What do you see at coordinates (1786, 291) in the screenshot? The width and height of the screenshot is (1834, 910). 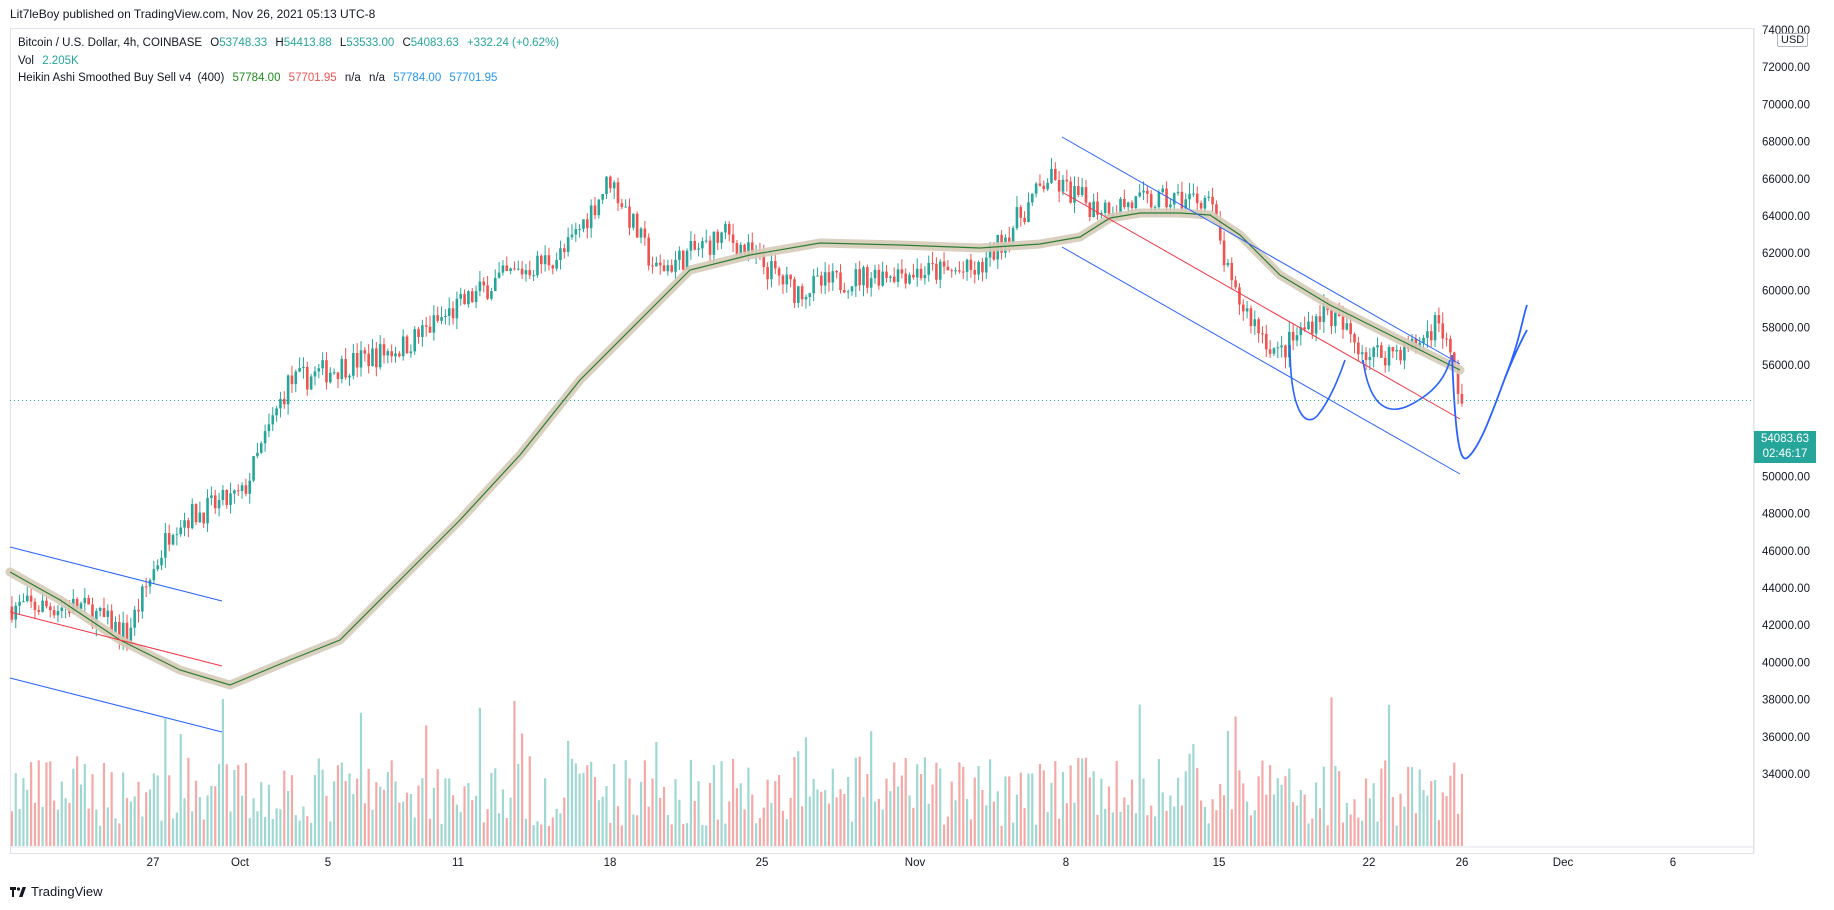 I see `price-tick-label: 60000.00` at bounding box center [1786, 291].